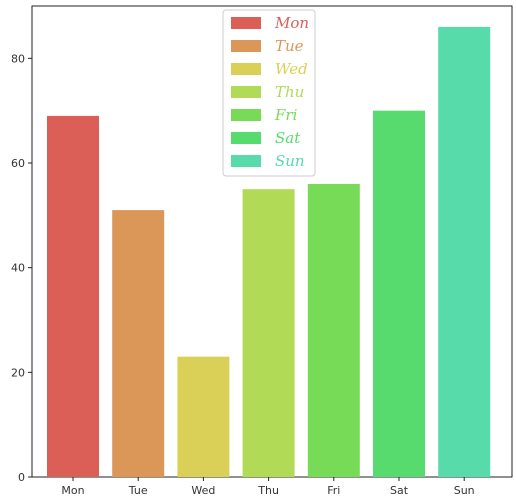 The image size is (516, 502). What do you see at coordinates (289, 46) in the screenshot?
I see `legend-label-tue: Tue` at bounding box center [289, 46].